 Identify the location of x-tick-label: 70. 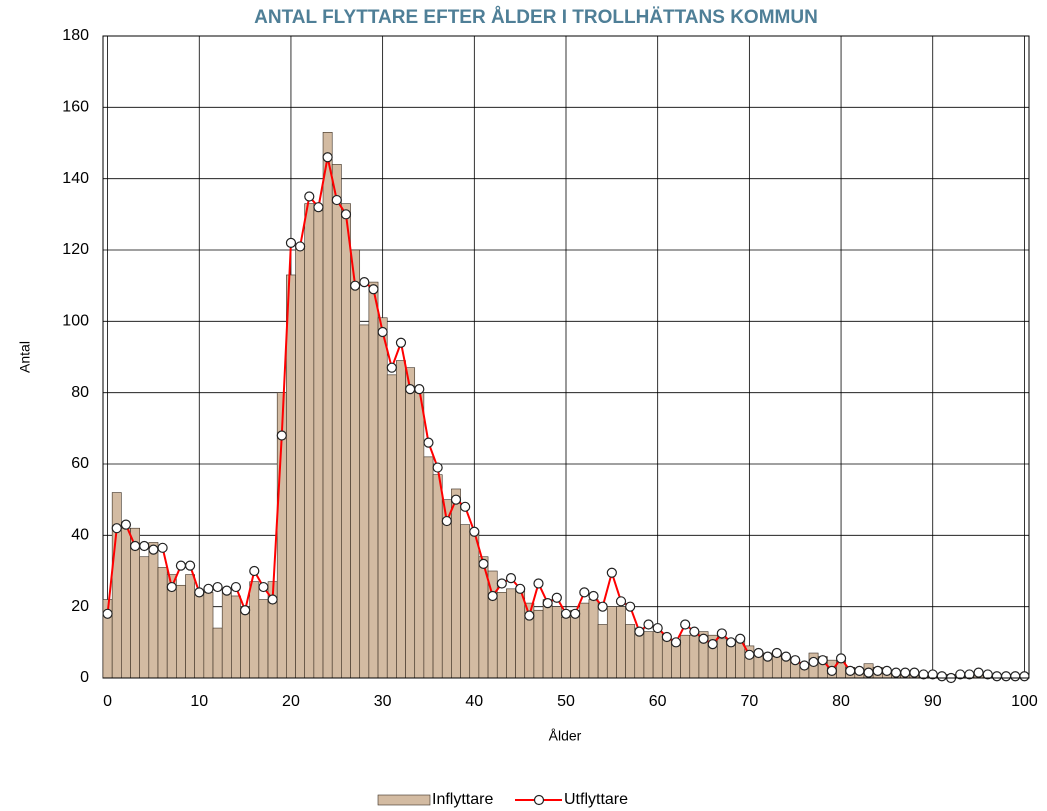
(749, 701).